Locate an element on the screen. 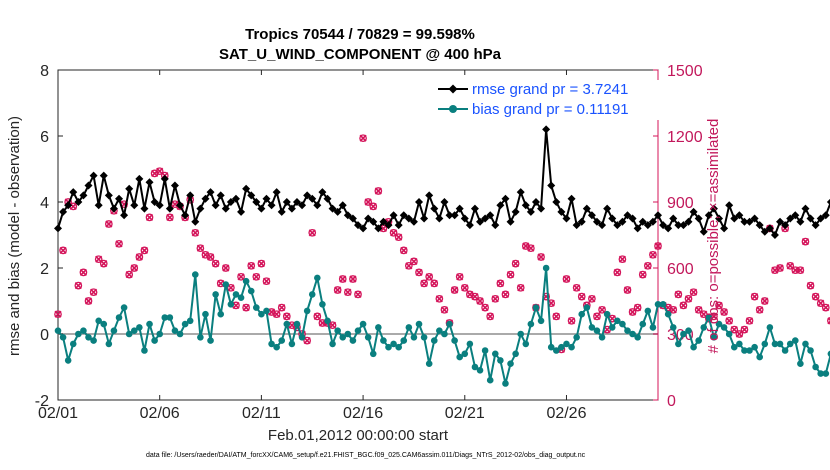  chart-subtitle: SAT_U_WIND_COMPONENT @ 400 hPa is located at coordinates (360, 54).